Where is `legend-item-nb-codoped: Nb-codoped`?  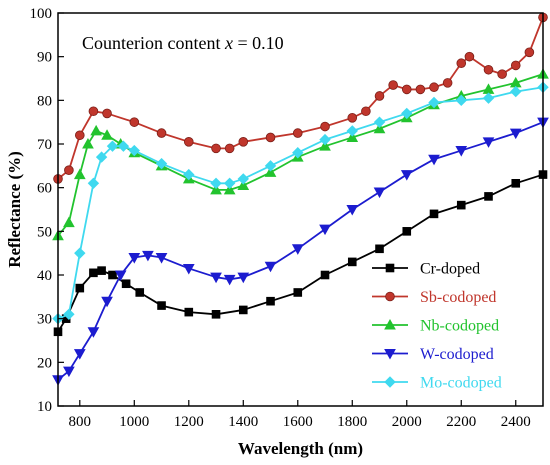 legend-item-nb-codoped: Nb-codoped is located at coordinates (435, 326).